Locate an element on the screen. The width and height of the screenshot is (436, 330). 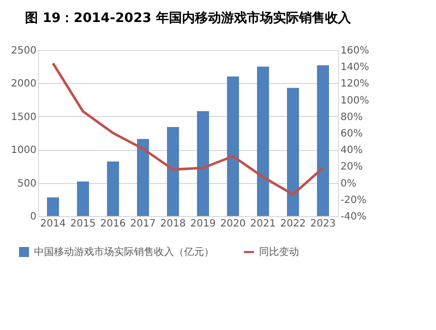
y-tick-label: 0 is located at coordinates (33, 217).